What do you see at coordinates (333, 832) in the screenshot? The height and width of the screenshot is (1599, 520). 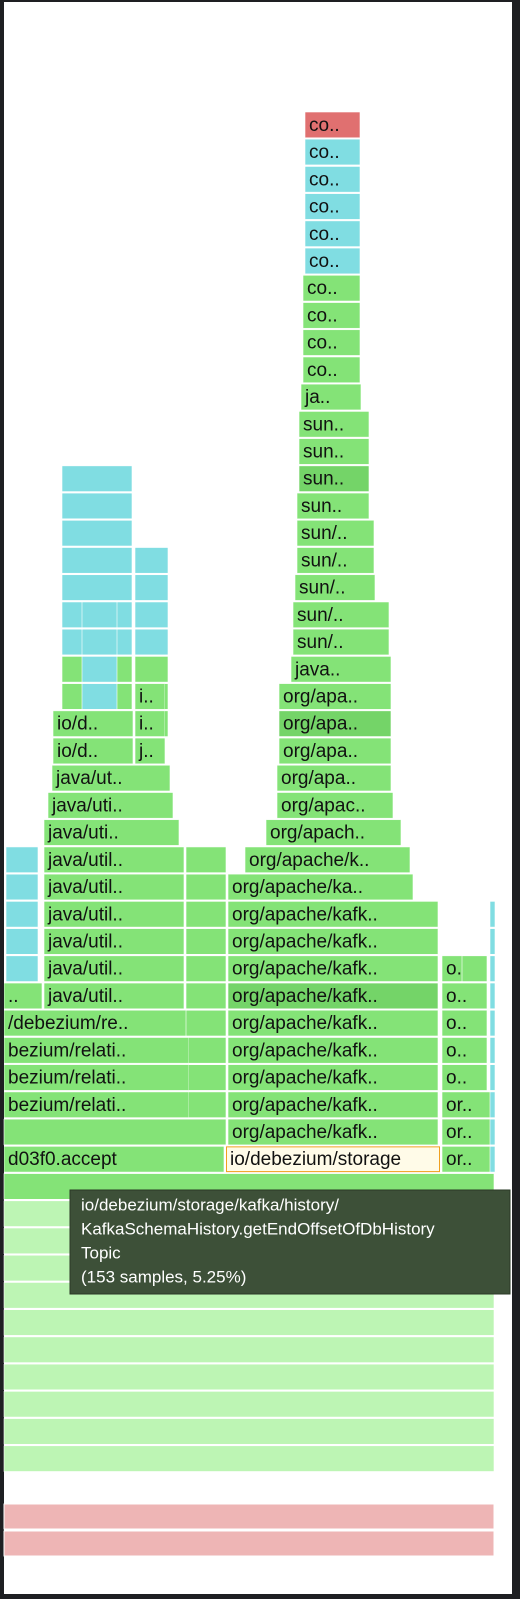 I see `frame: org/apach..` at bounding box center [333, 832].